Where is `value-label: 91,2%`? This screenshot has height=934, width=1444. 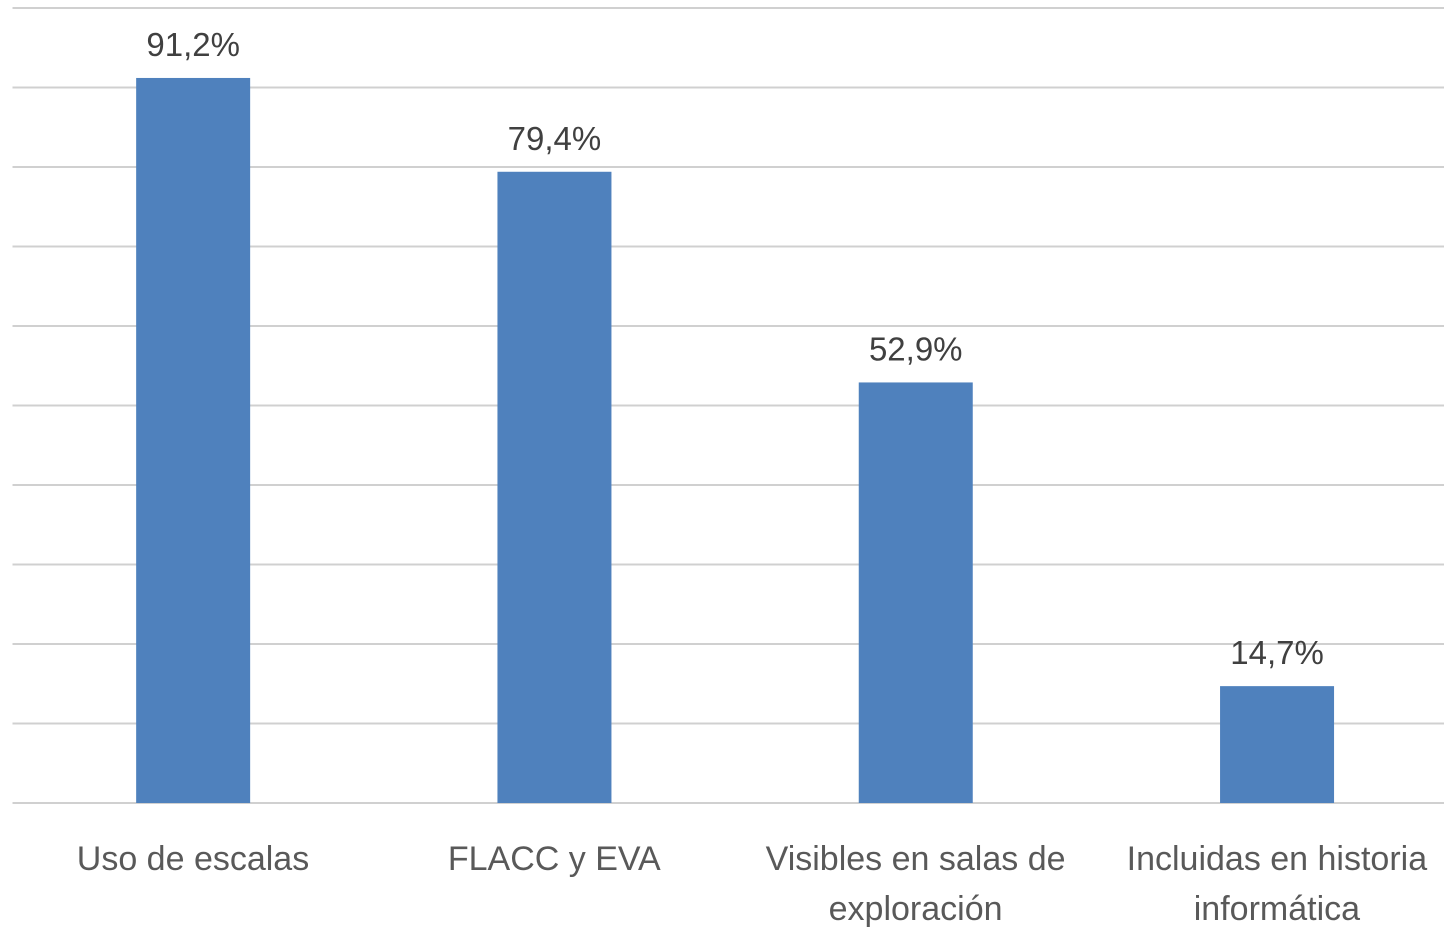
value-label: 91,2% is located at coordinates (193, 44).